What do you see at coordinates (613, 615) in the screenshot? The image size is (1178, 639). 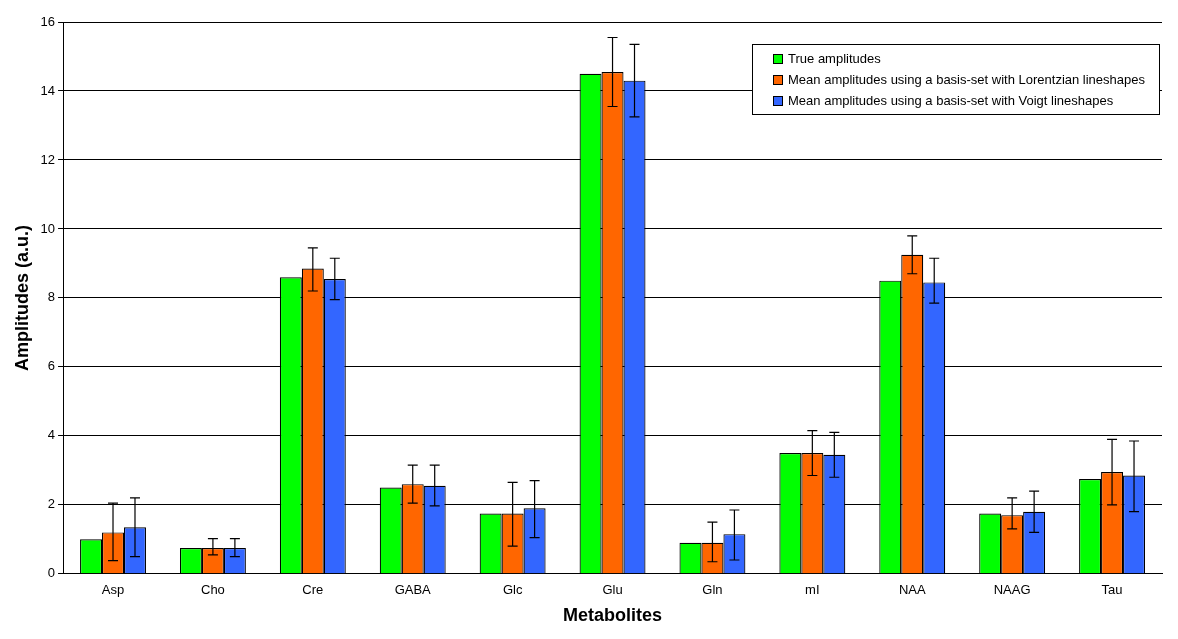 I see `x-axis-title: Metabolites` at bounding box center [613, 615].